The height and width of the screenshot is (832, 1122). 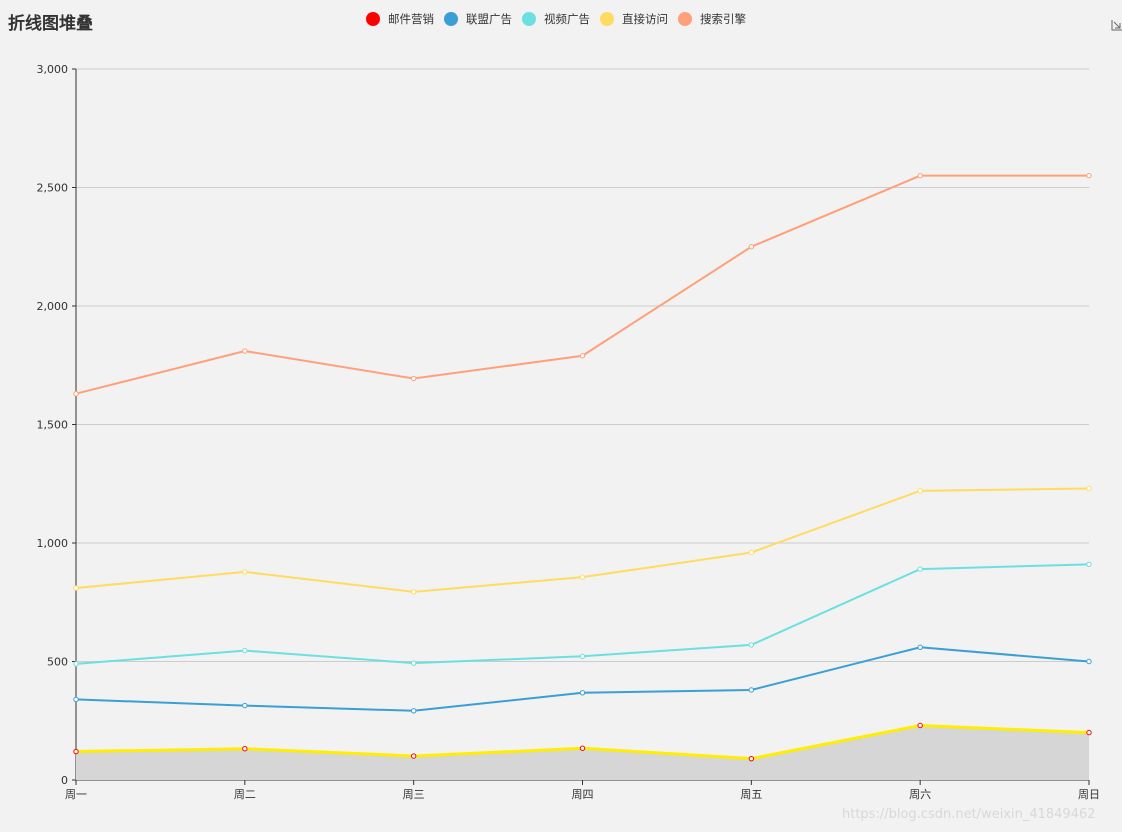 What do you see at coordinates (64, 780) in the screenshot?
I see `y-tick-label: 0` at bounding box center [64, 780].